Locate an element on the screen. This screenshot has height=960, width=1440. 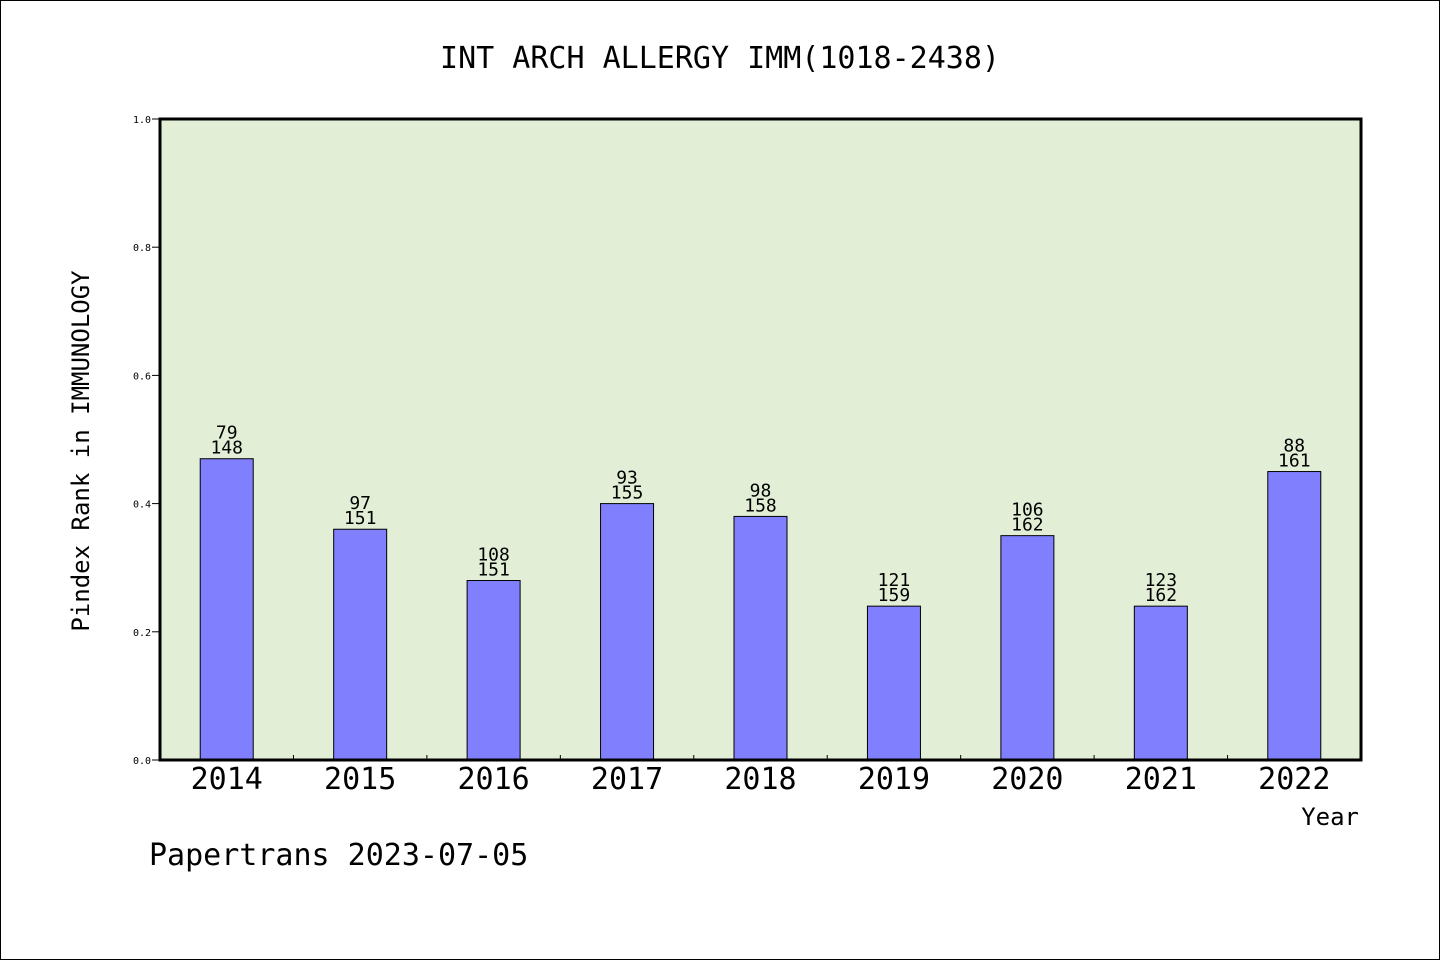
x-tick-label: 2015 is located at coordinates (360, 779).